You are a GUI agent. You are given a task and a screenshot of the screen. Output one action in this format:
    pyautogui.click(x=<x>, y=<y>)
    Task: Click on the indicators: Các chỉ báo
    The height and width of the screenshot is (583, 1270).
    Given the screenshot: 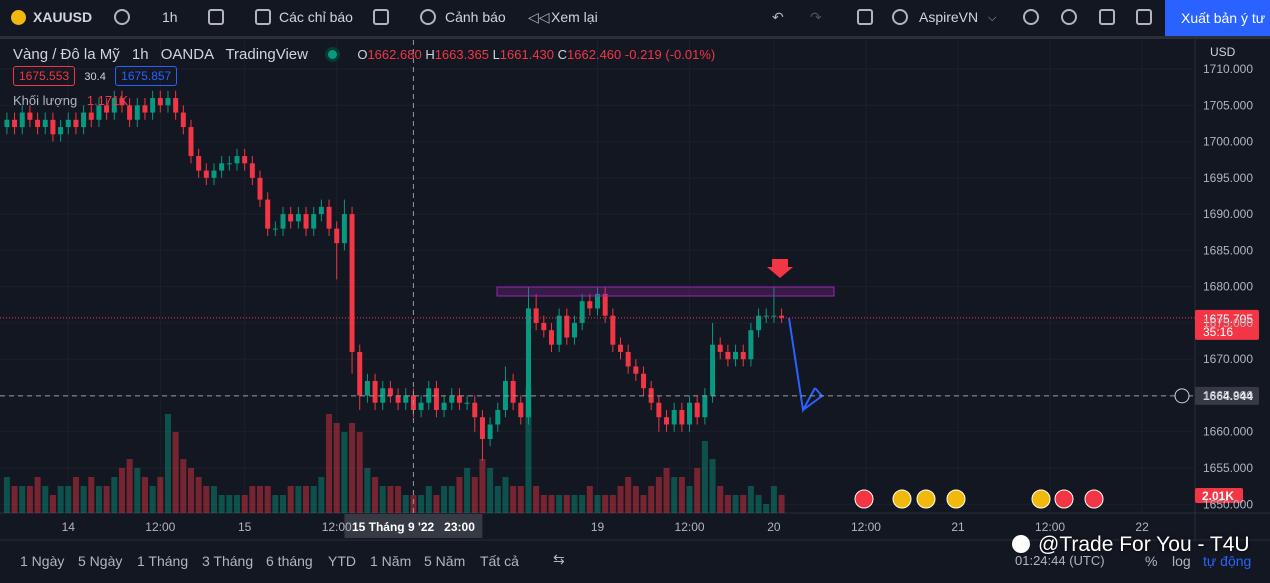 What is the action you would take?
    pyautogui.click(x=316, y=17)
    